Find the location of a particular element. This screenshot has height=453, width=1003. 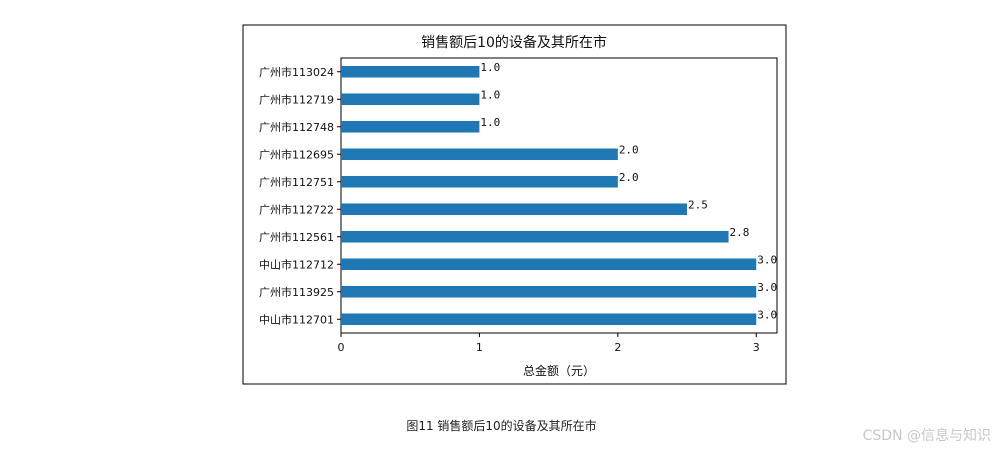

x-tick-label: 2 is located at coordinates (617, 347).